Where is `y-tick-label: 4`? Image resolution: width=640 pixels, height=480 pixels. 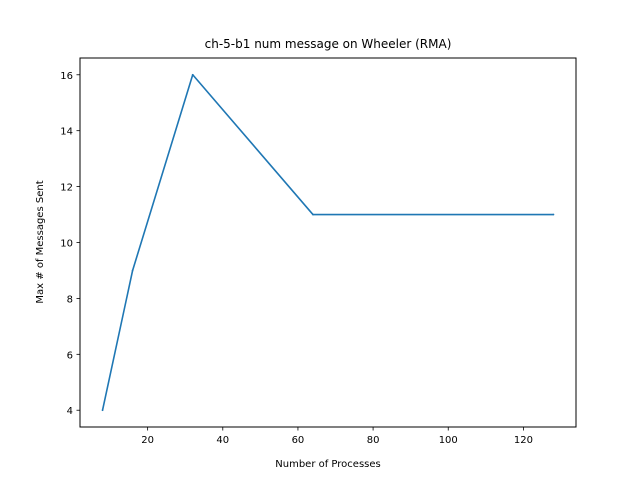 y-tick-label: 4 is located at coordinates (70, 411).